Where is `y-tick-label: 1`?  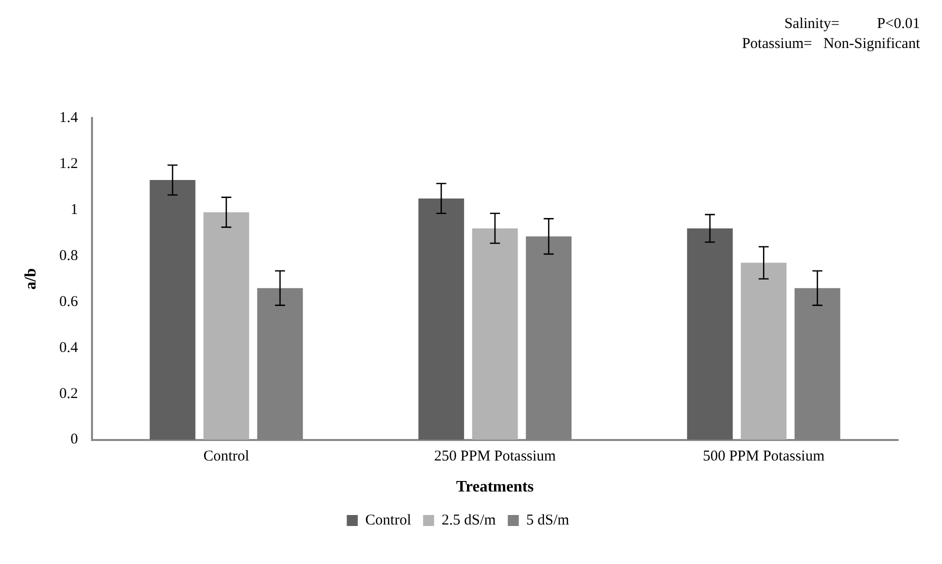 y-tick-label: 1 is located at coordinates (74, 210).